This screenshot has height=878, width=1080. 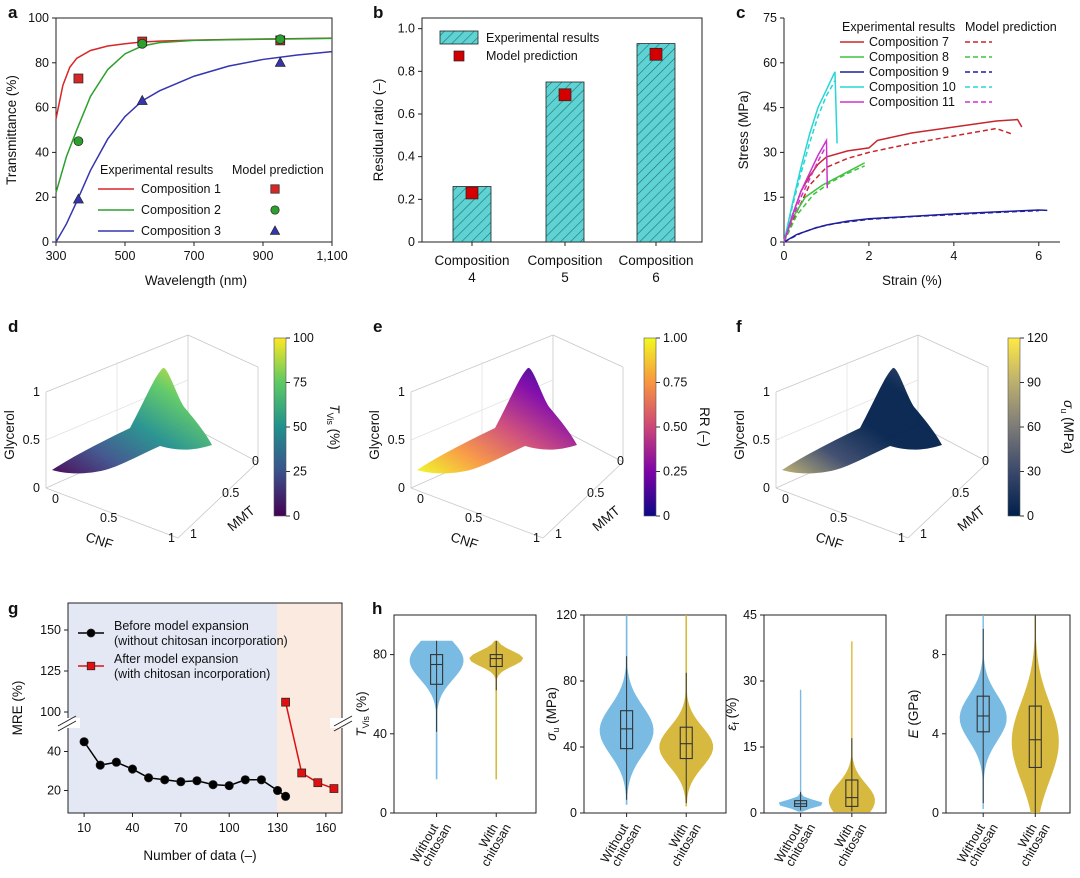 What do you see at coordinates (176, 659) in the screenshot?
I see `legend-label-g: After model expansion` at bounding box center [176, 659].